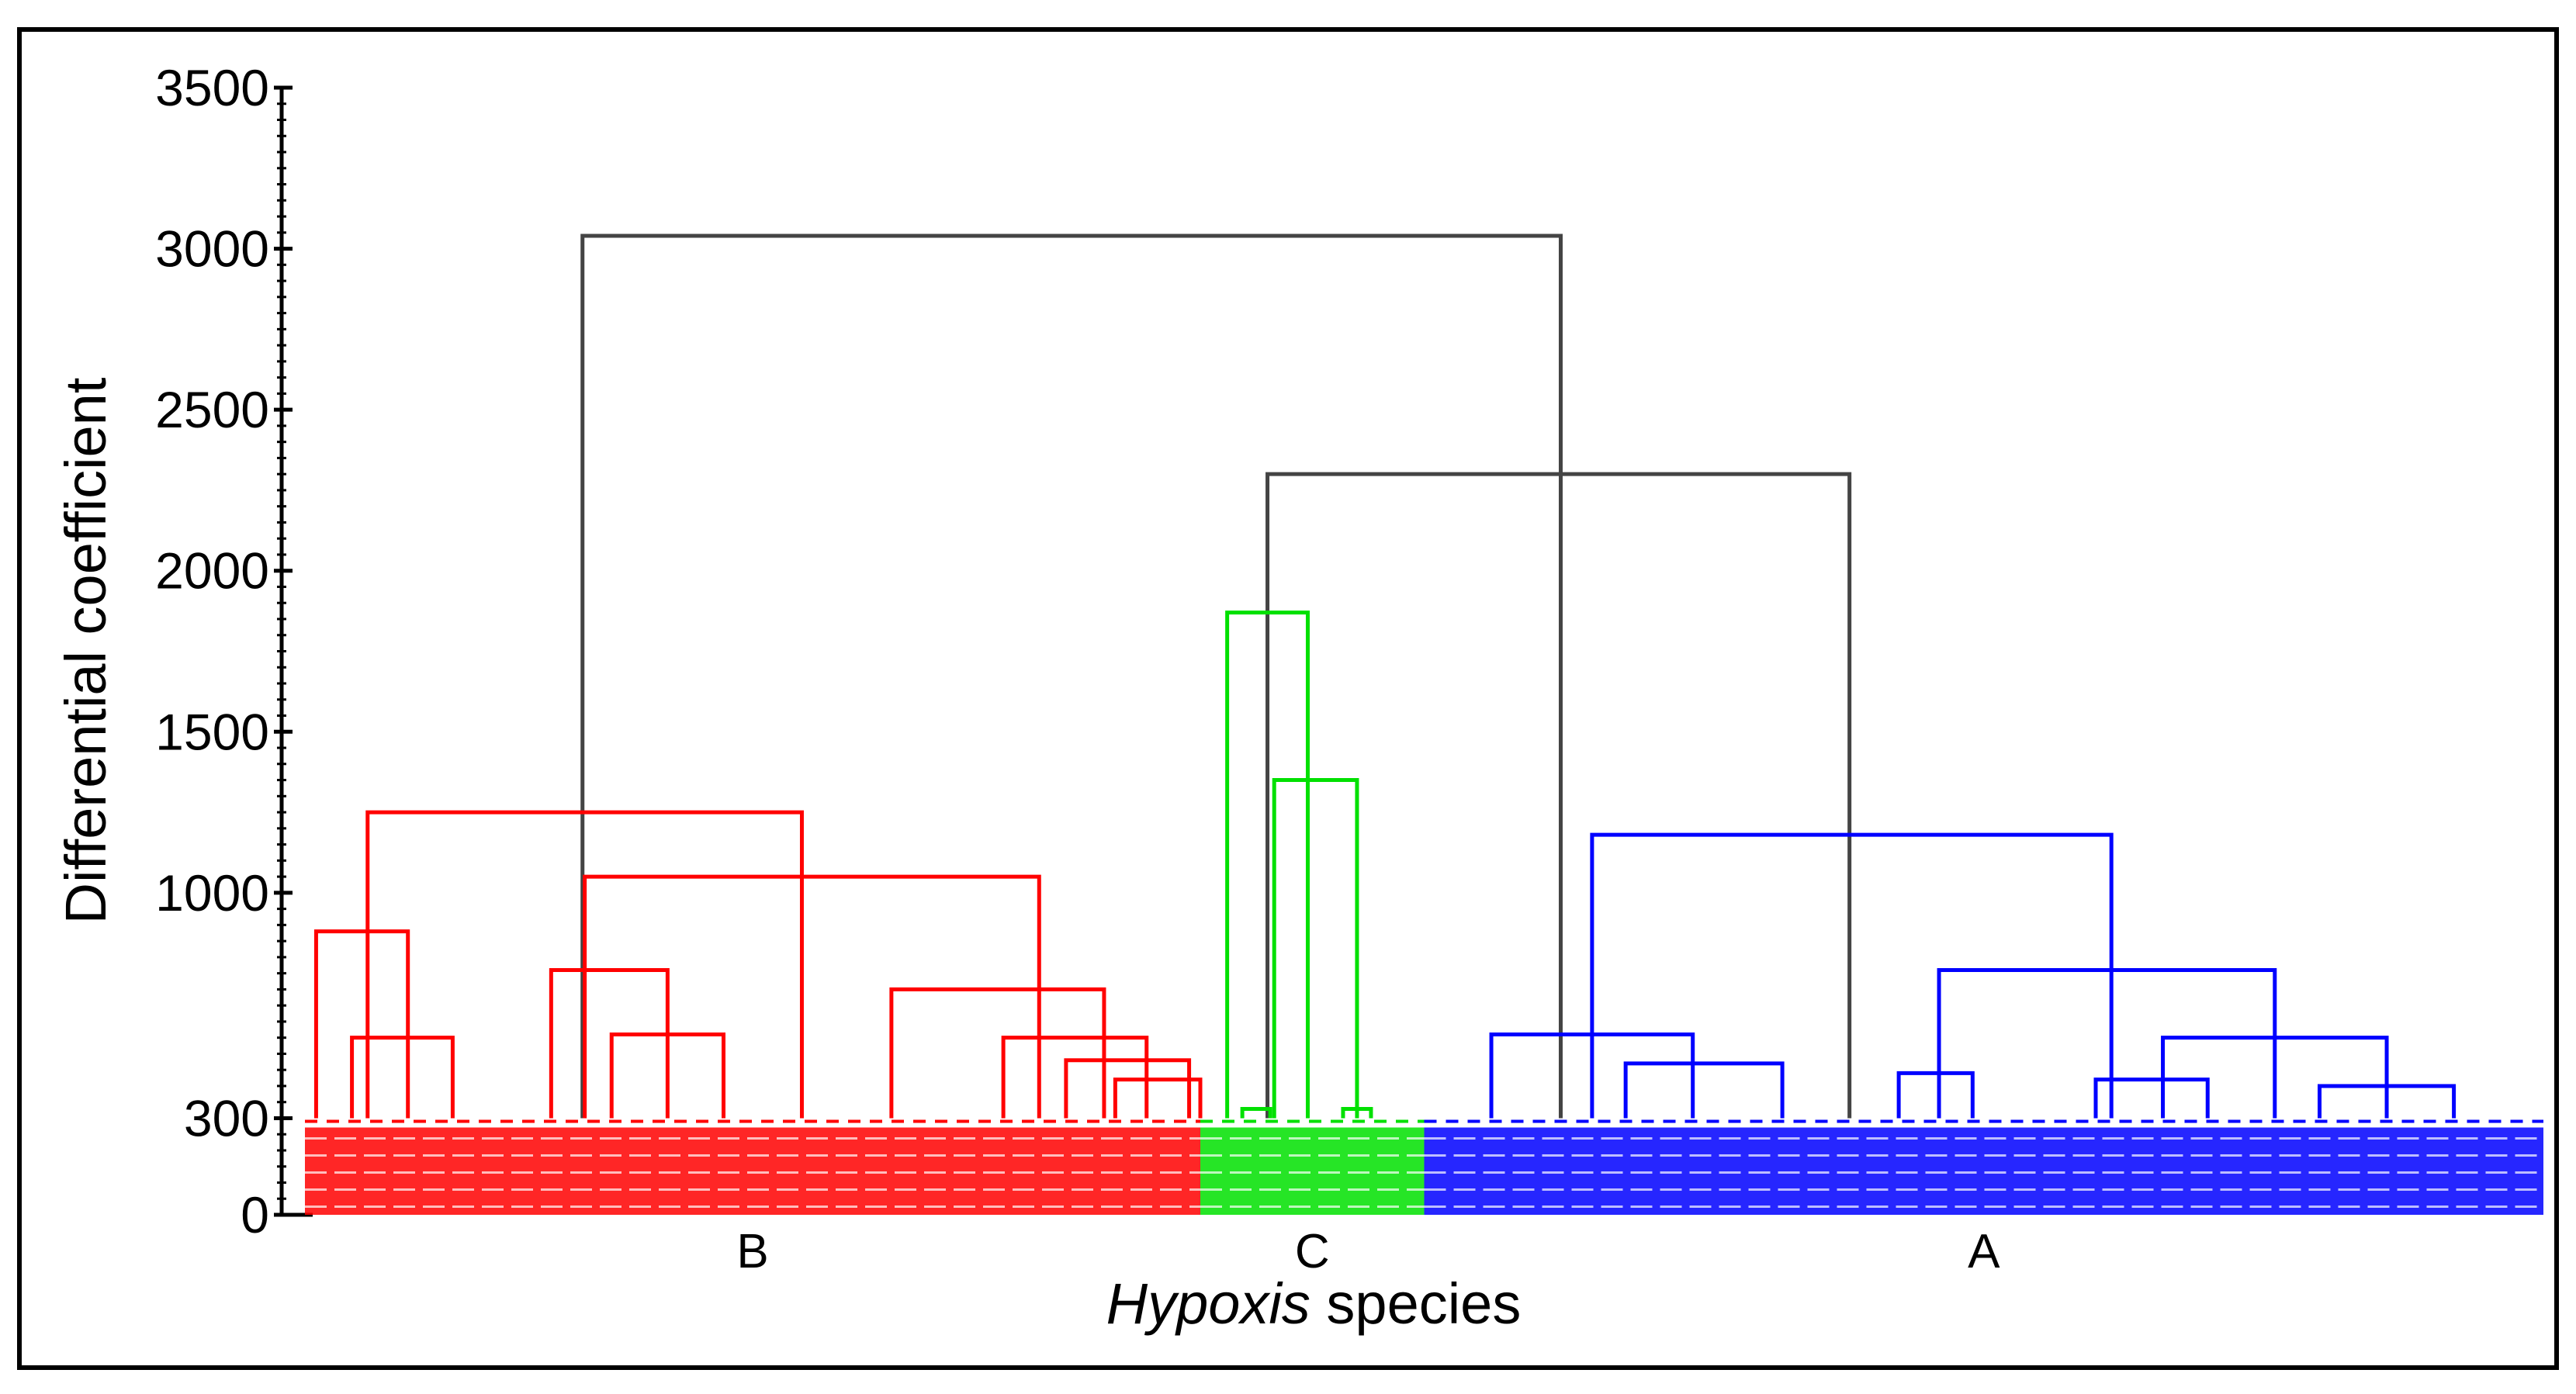 The height and width of the screenshot is (1394, 2576). Describe the element at coordinates (212, 893) in the screenshot. I see `y-tick-label: 1000` at that location.